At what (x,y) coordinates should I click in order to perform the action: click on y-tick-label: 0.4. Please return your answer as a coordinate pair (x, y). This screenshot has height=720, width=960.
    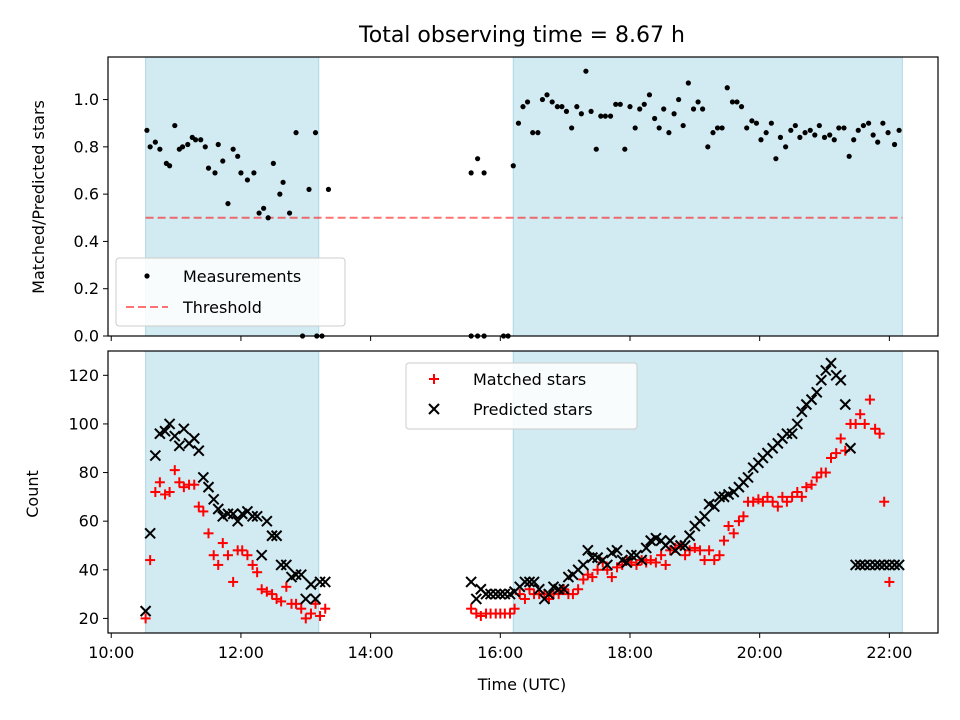
    Looking at the image, I should click on (86, 241).